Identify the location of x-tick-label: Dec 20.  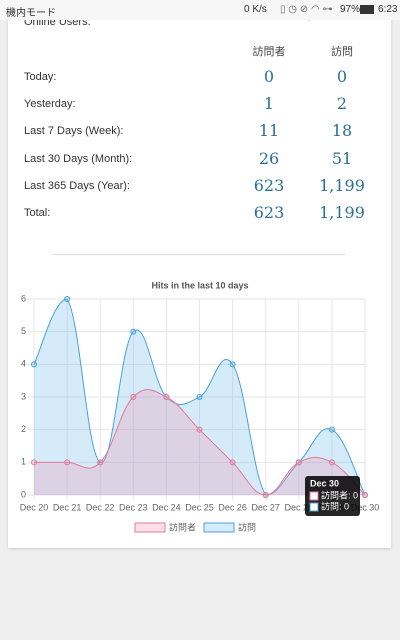
(34, 507).